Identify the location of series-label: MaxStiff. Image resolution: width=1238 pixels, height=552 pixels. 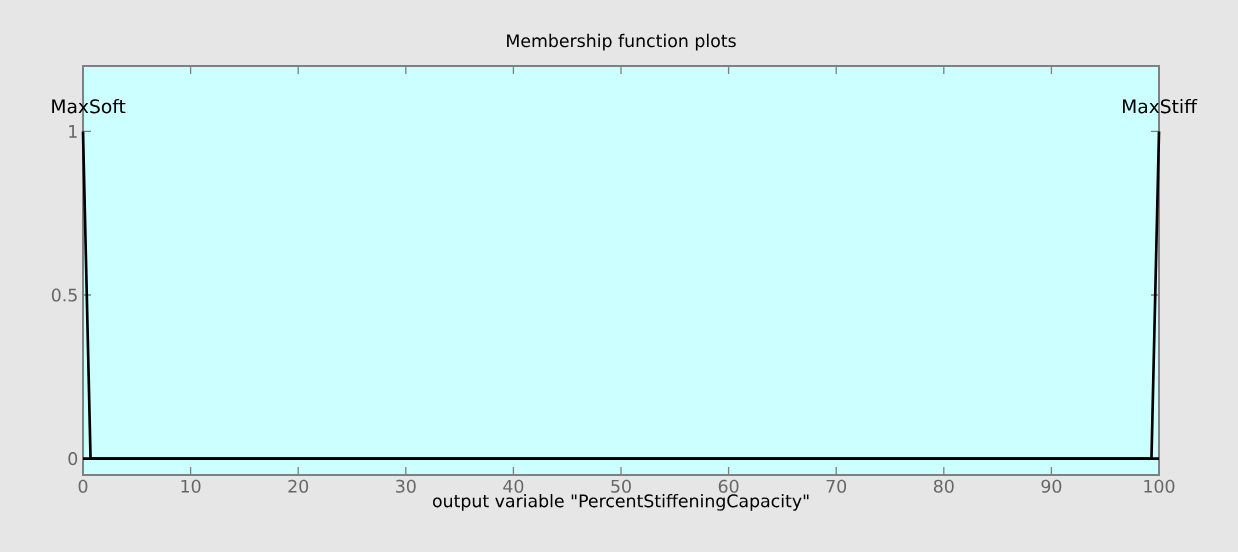
(1160, 106).